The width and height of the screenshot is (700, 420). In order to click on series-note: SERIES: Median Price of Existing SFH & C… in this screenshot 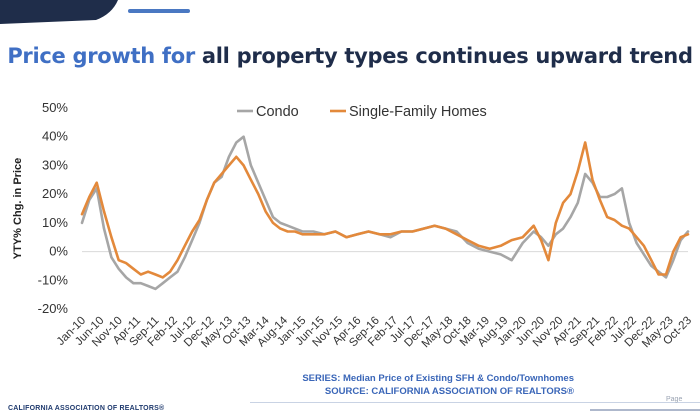, I will do `click(438, 378)`.